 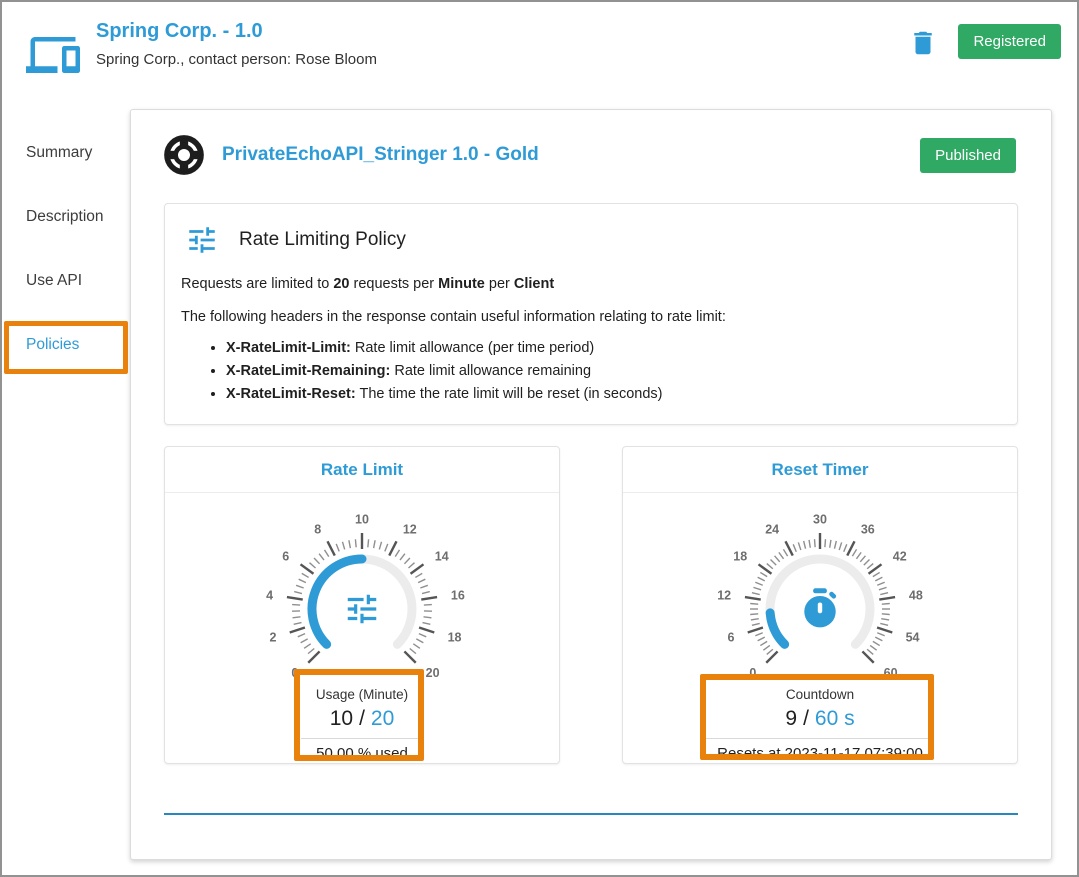 I want to click on reset-timer-card-title: Reset Timer, so click(x=820, y=470).